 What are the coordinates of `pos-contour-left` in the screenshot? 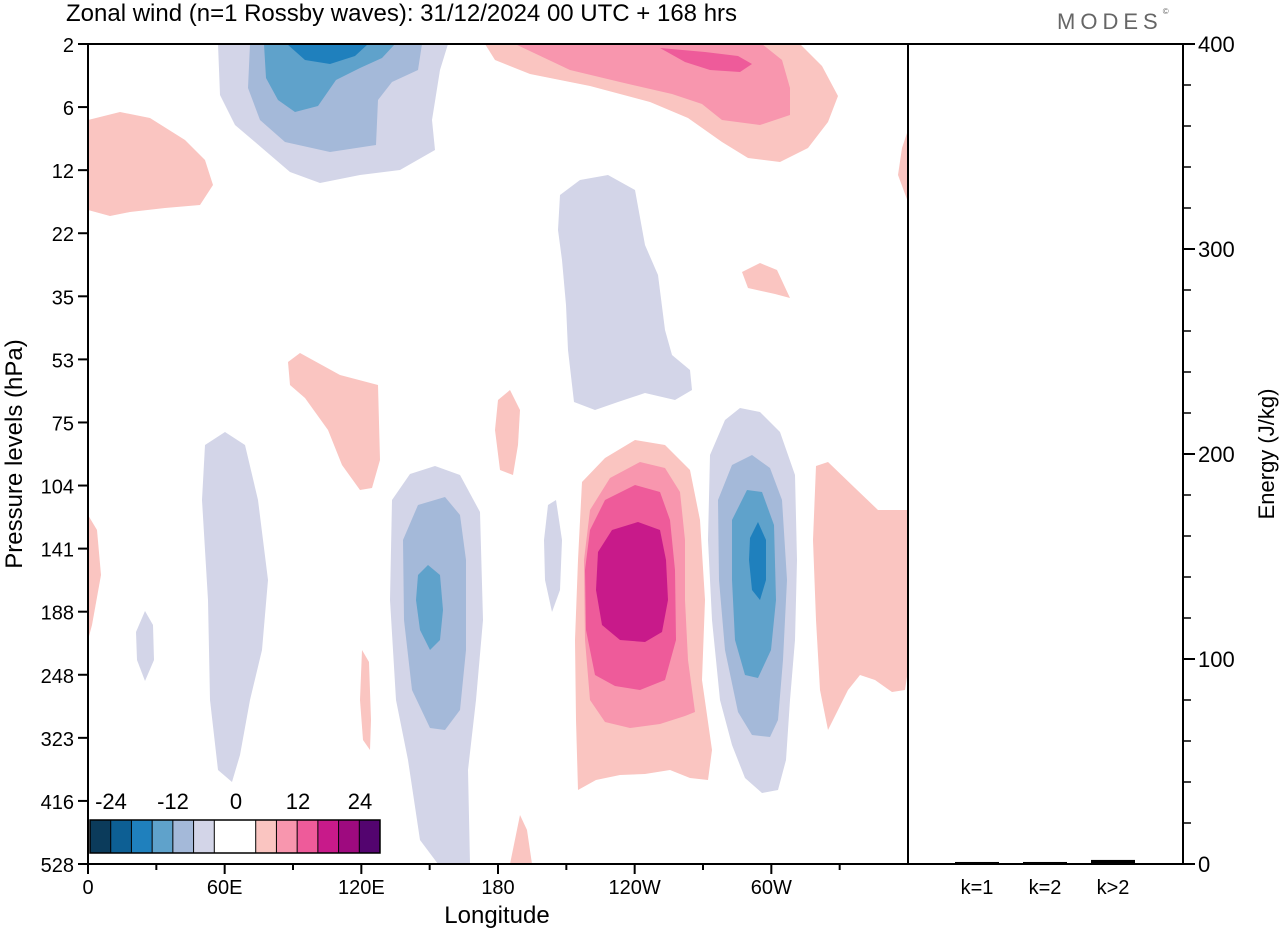 It's located at (150, 164).